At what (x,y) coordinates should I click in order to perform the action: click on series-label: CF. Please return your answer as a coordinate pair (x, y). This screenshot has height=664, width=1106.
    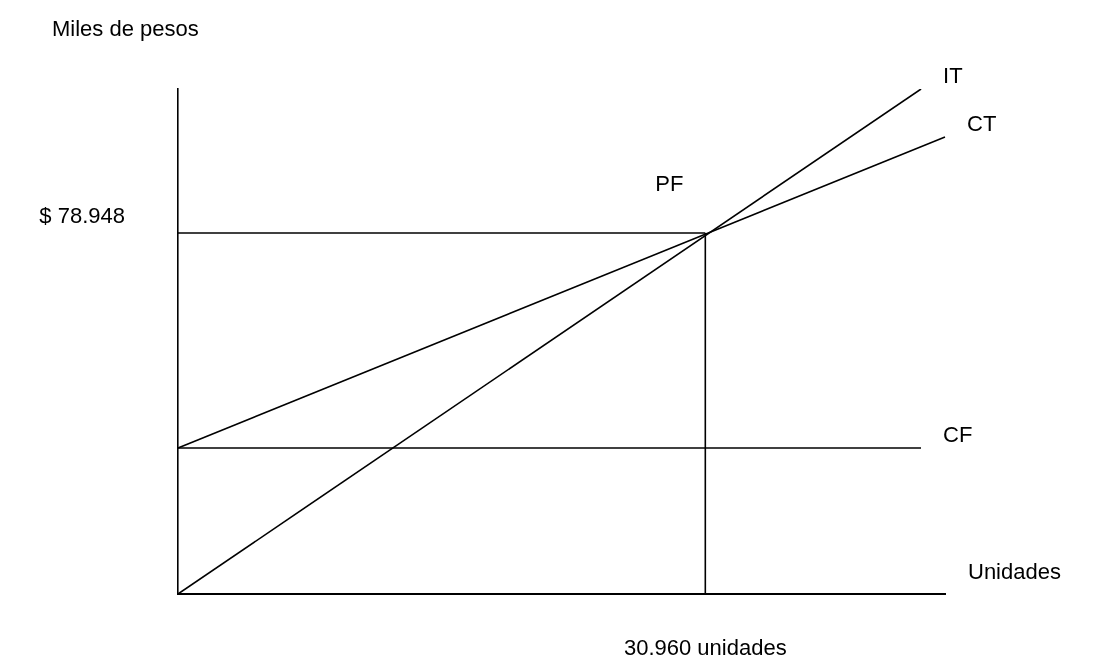
    Looking at the image, I should click on (958, 435).